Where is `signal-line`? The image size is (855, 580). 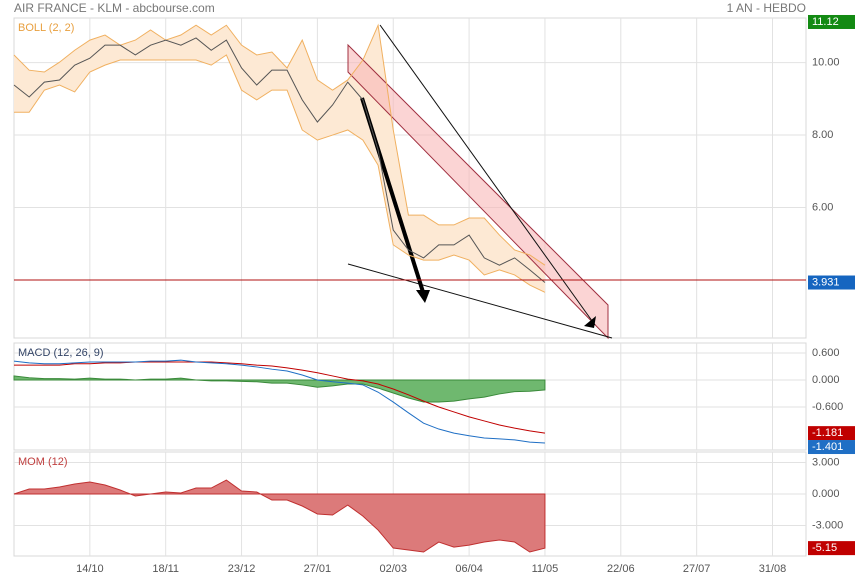 signal-line is located at coordinates (280, 397).